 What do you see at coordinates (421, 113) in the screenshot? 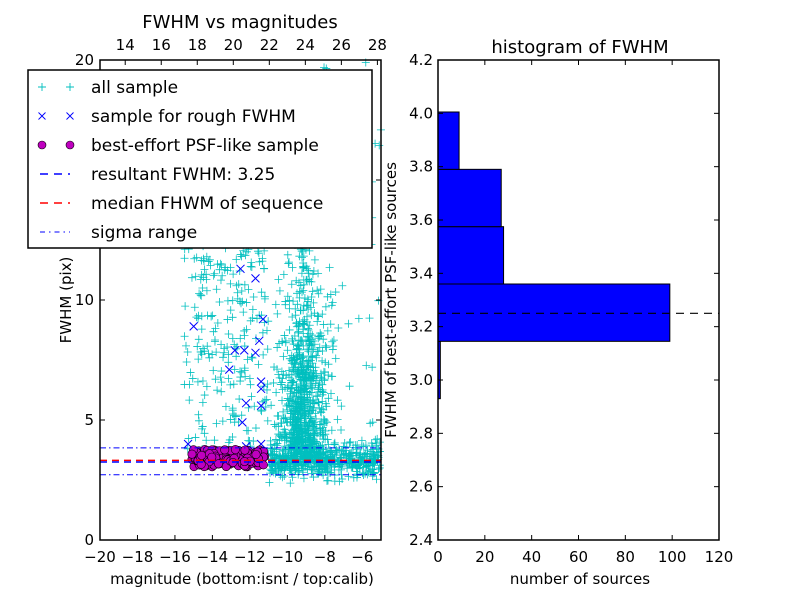
I see `histogram-ytick-label: 4.0` at bounding box center [421, 113].